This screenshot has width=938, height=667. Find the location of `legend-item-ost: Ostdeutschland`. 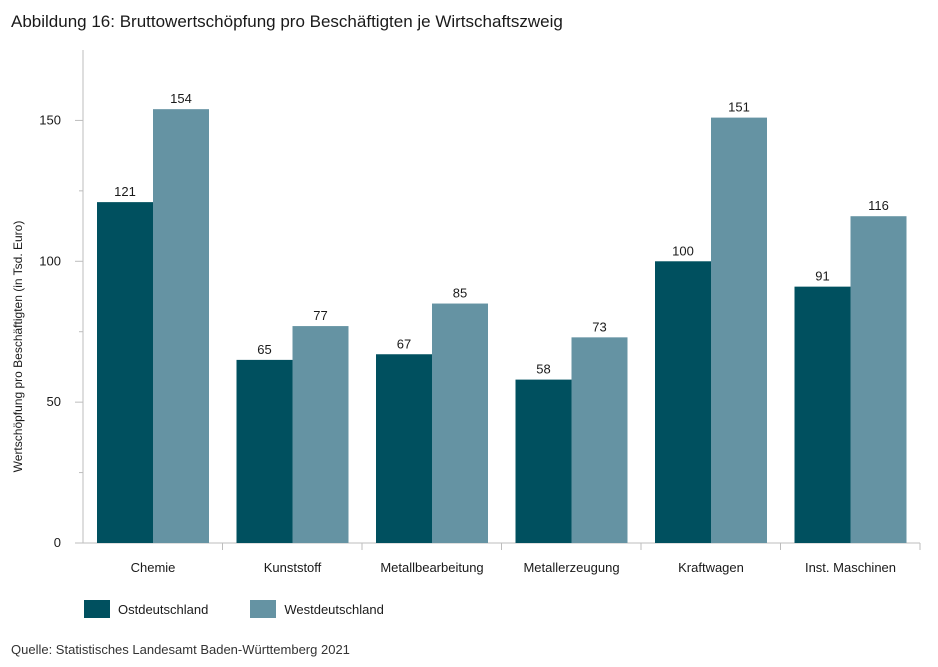

legend-item-ost: Ostdeutschland is located at coordinates (146, 609).